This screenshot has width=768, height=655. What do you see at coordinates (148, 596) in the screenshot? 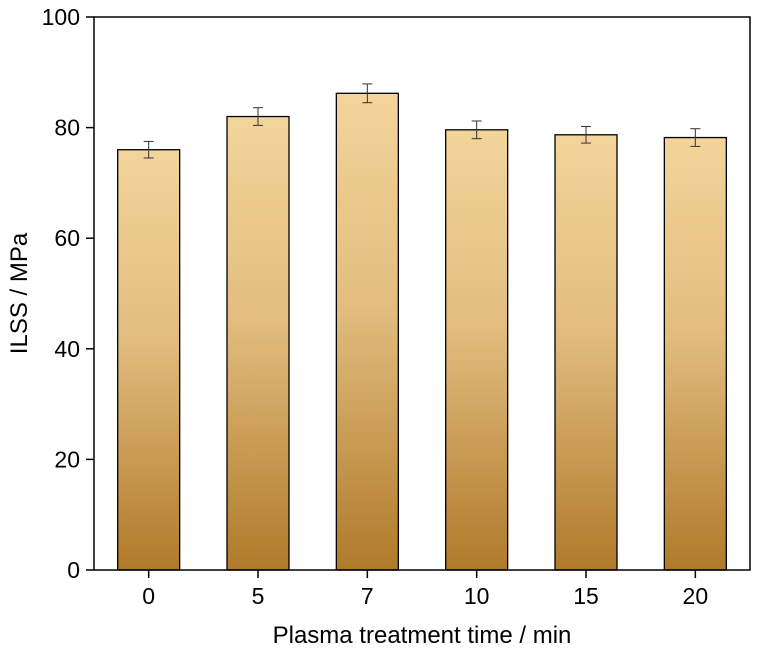
I see `x-tick-label-0: 0` at bounding box center [148, 596].